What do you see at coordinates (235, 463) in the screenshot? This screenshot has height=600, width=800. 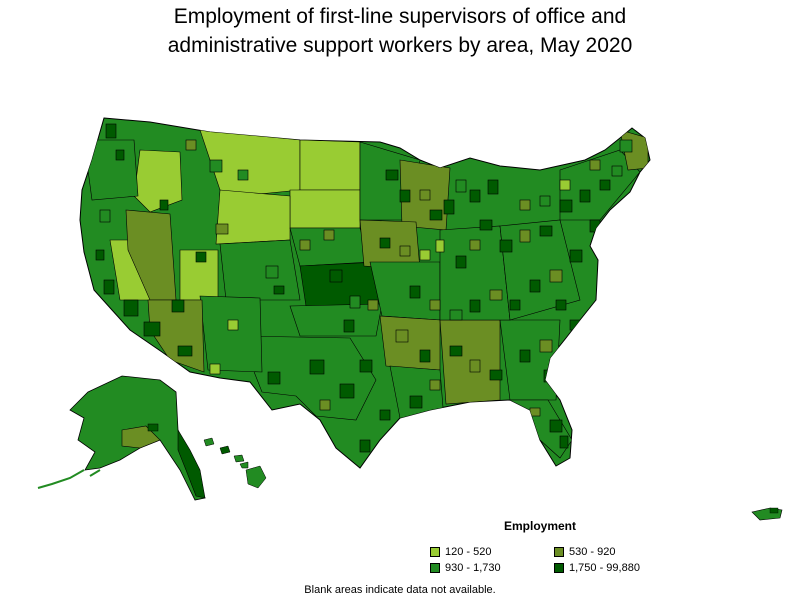 I see `hawaii-islands` at bounding box center [235, 463].